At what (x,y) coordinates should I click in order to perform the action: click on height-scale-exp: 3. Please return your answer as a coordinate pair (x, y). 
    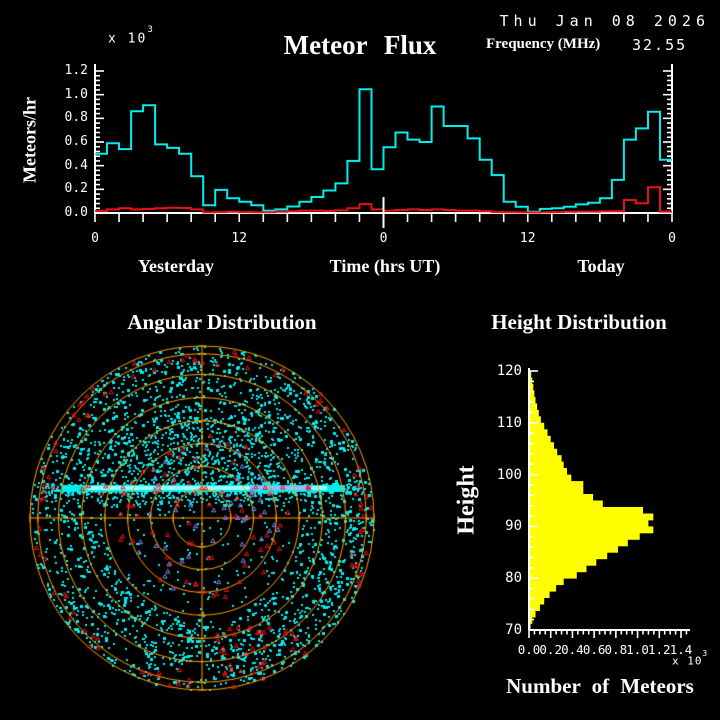
    Looking at the image, I should click on (705, 653).